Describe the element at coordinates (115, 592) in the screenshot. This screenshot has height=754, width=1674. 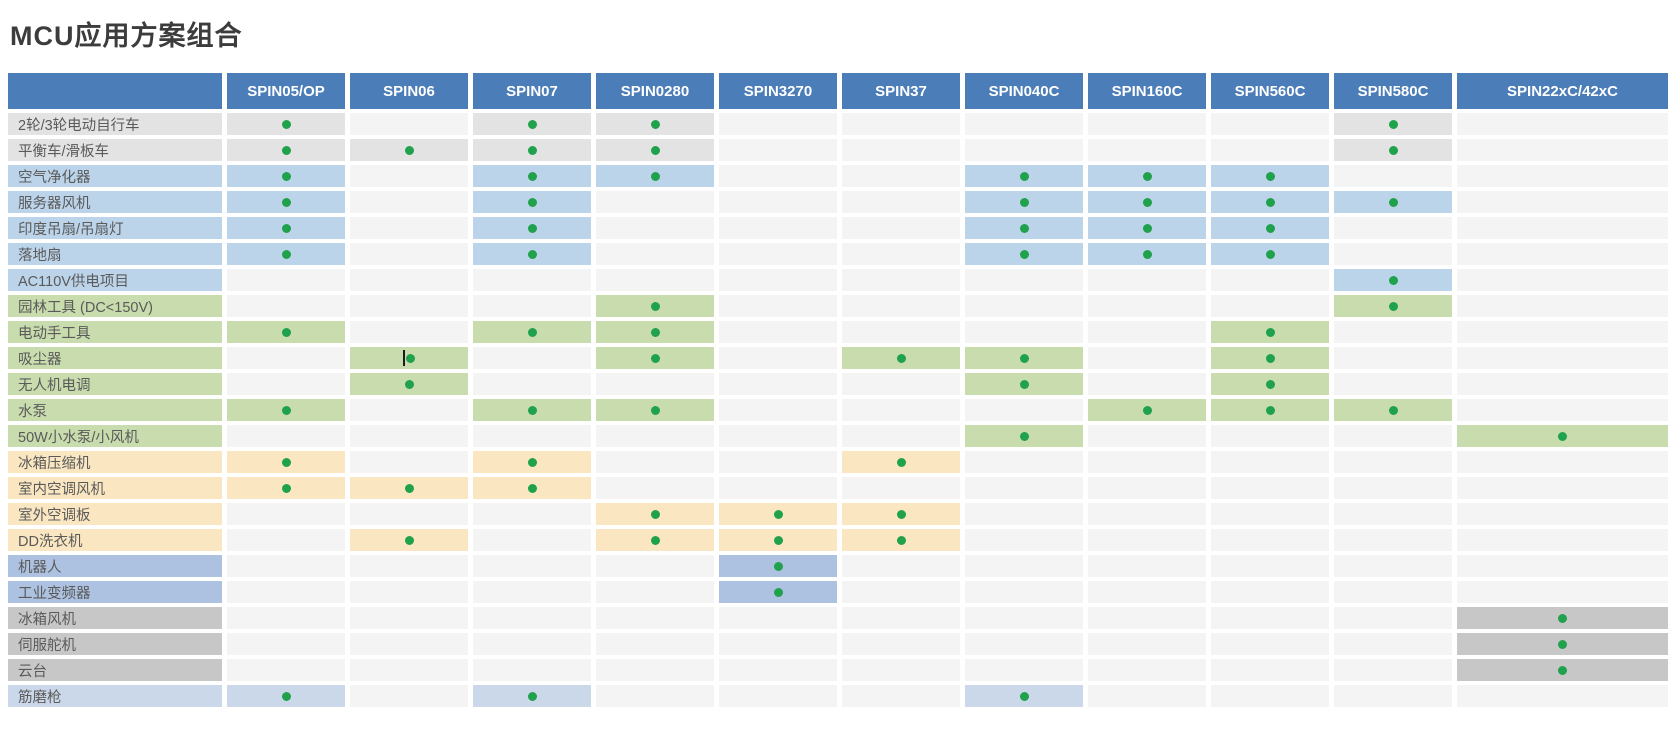
I see `row-label: 工业变频器` at that location.